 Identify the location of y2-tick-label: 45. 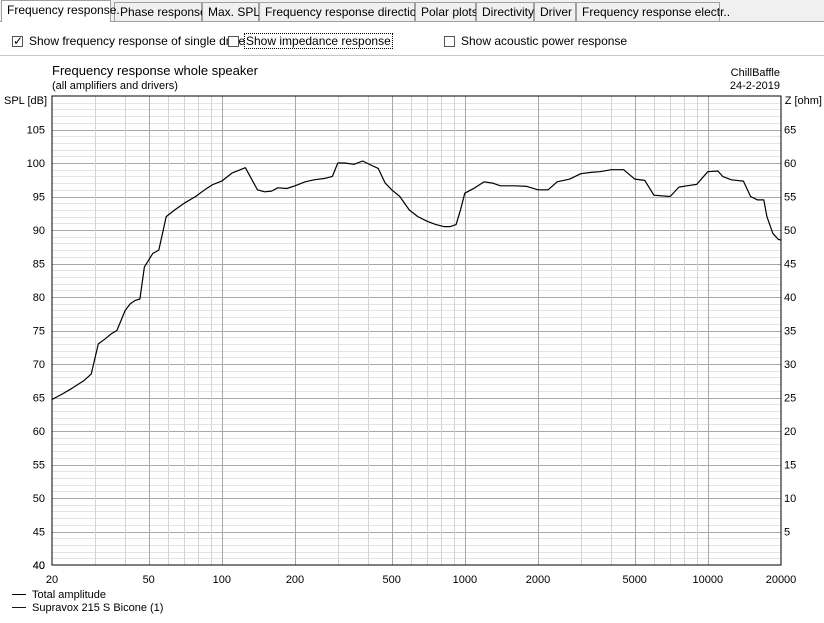
(790, 265).